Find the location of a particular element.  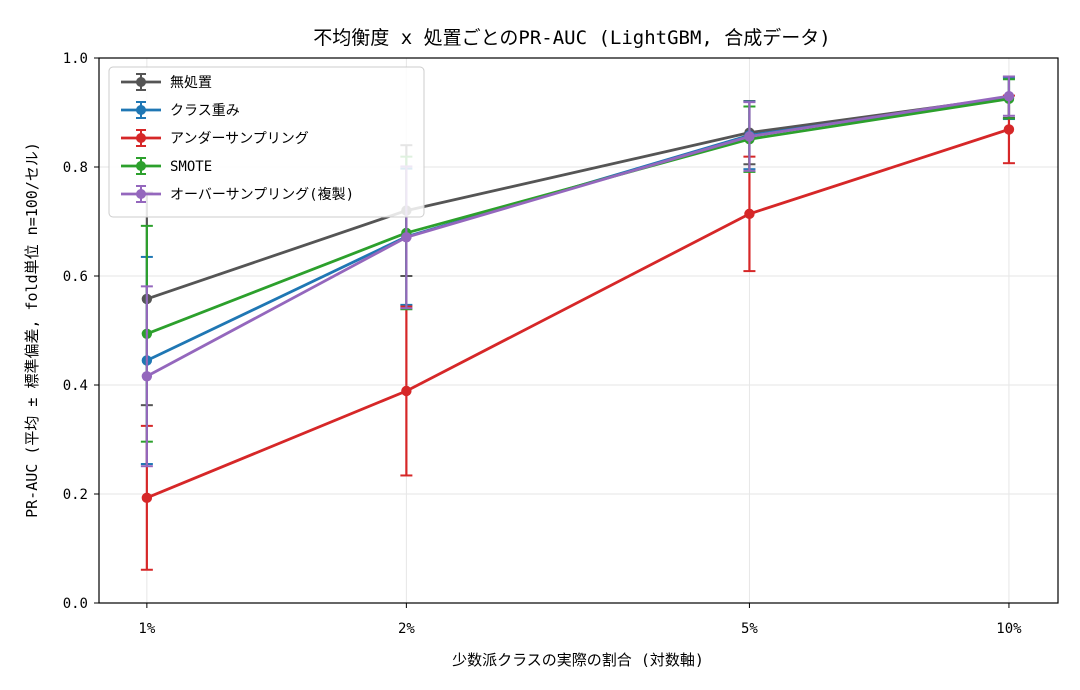

y-tick-label: 0.4 is located at coordinates (75, 386).